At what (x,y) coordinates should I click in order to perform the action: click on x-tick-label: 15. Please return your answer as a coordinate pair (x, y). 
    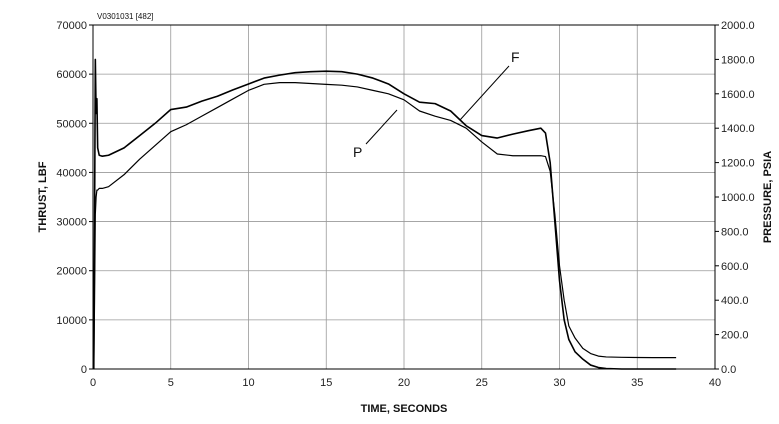
    Looking at the image, I should click on (326, 383).